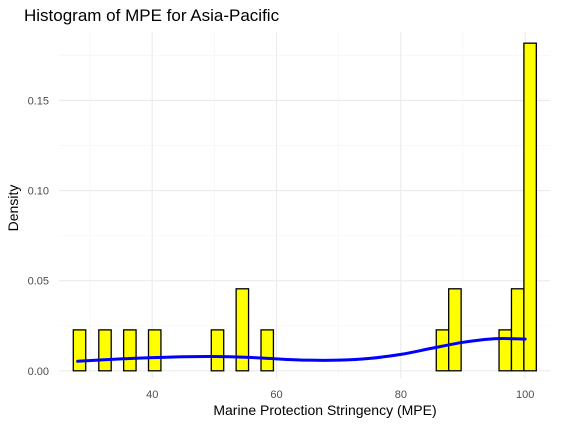  Describe the element at coordinates (38, 282) in the screenshot. I see `y-tick-label: 0.05` at that location.